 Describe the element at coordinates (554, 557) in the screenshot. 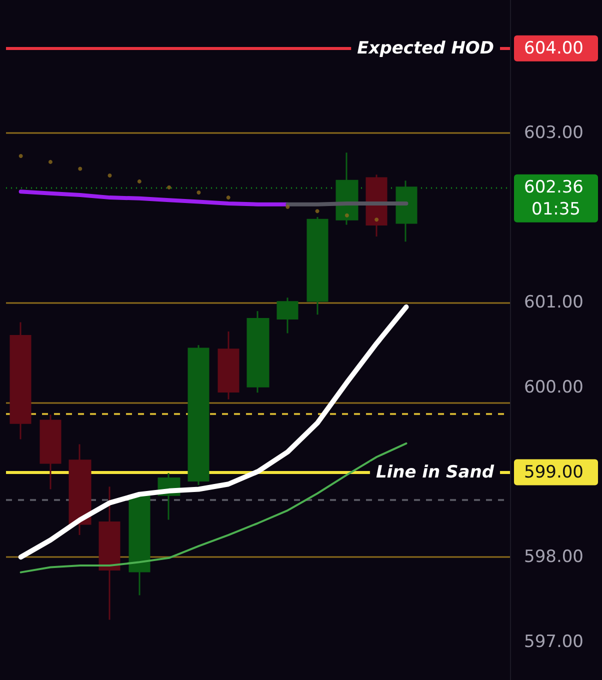

I see `y-tick-label: 598.00` at that location.